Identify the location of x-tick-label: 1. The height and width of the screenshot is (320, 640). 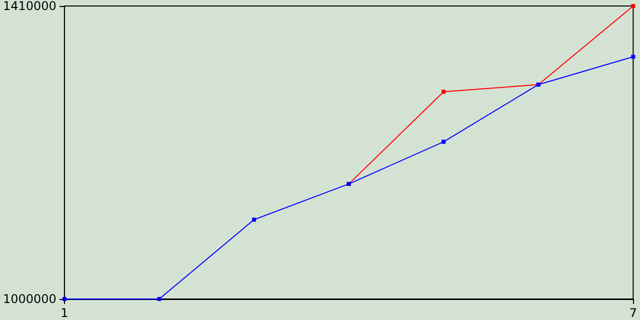
(64, 313).